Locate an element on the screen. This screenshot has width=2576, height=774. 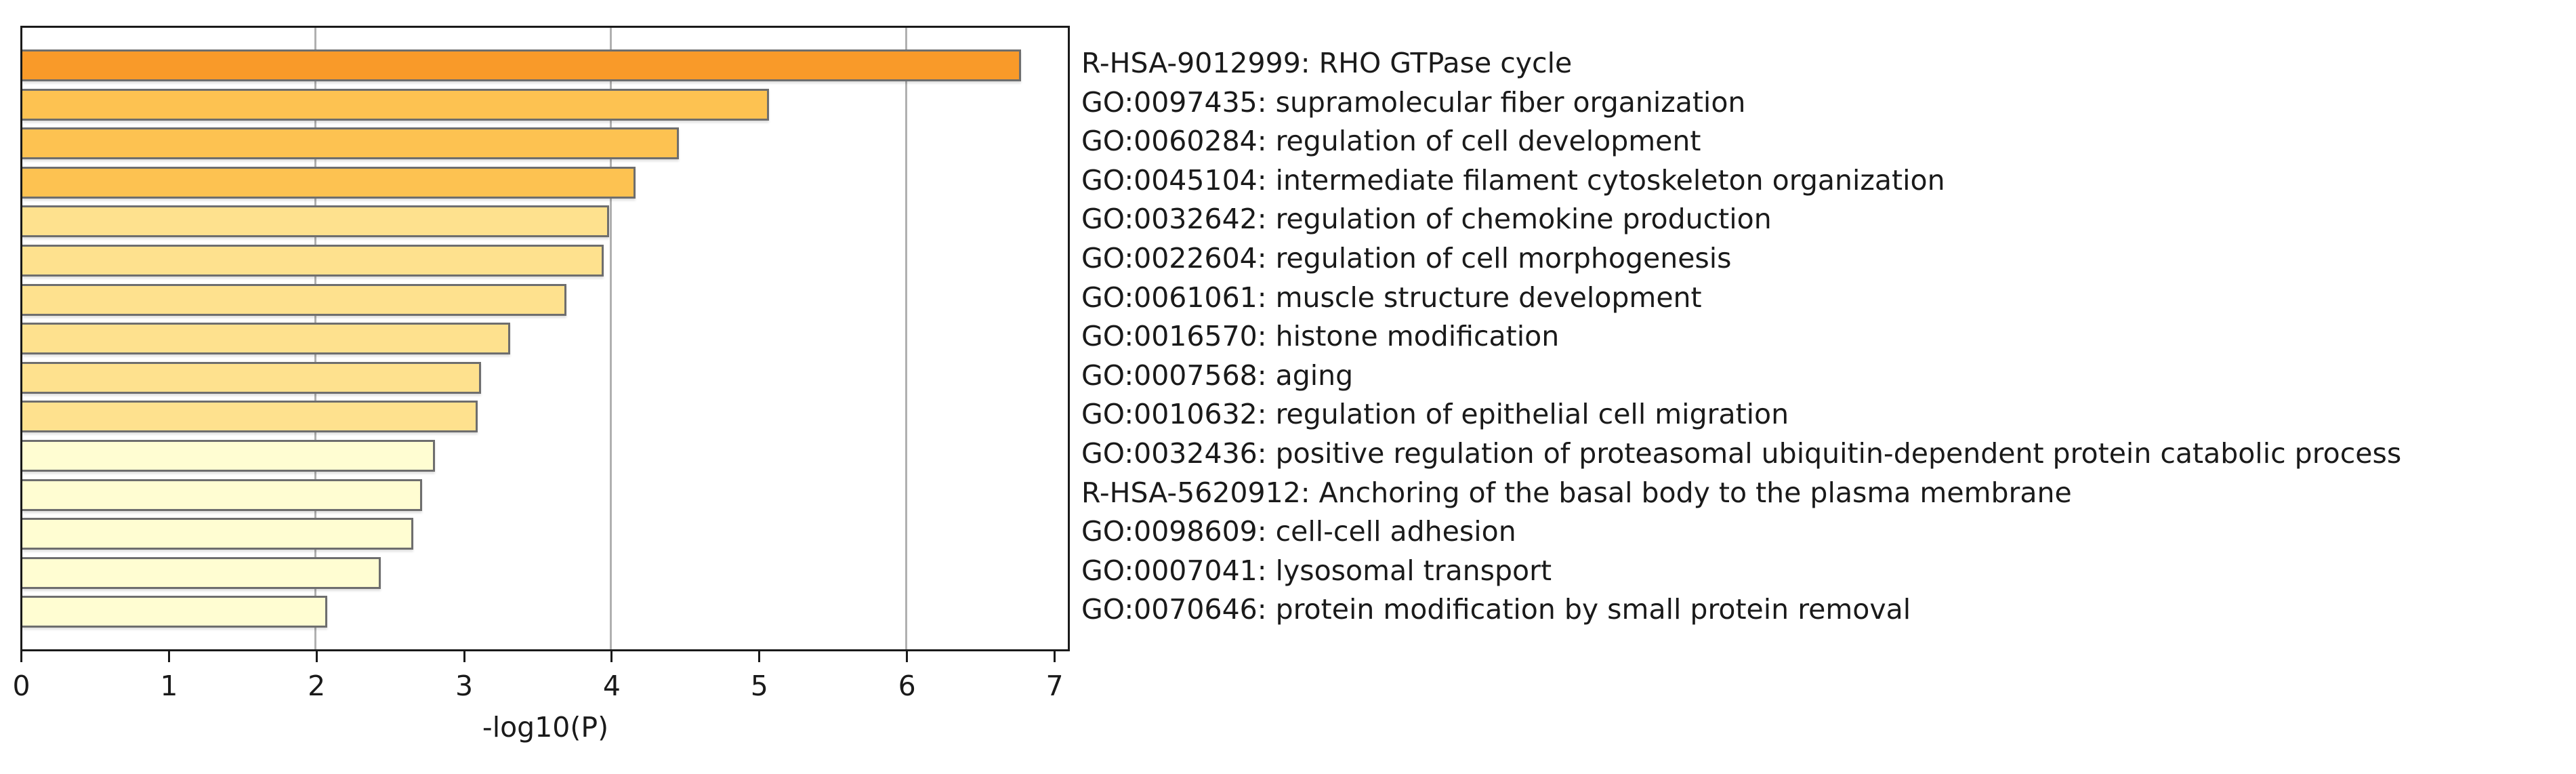
term-label: GO:0016570: histone modification is located at coordinates (1320, 336).